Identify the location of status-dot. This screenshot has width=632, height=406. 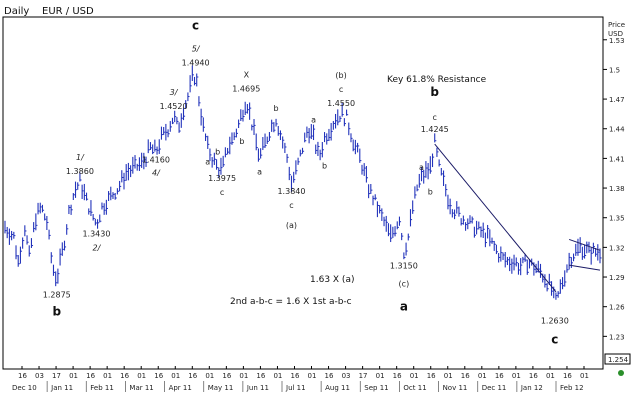
(621, 373).